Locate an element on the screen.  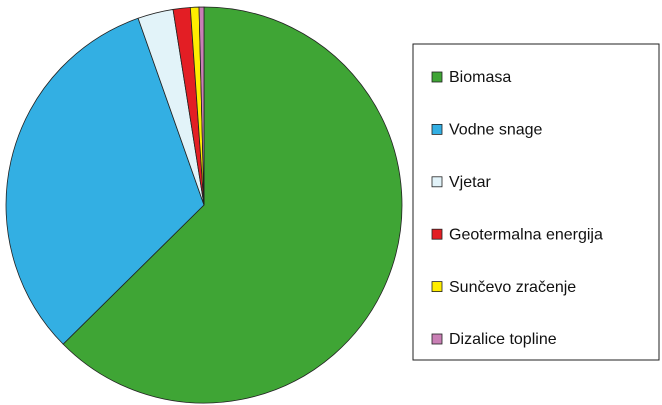
legend-label: Sunčevo zračenje is located at coordinates (512, 287).